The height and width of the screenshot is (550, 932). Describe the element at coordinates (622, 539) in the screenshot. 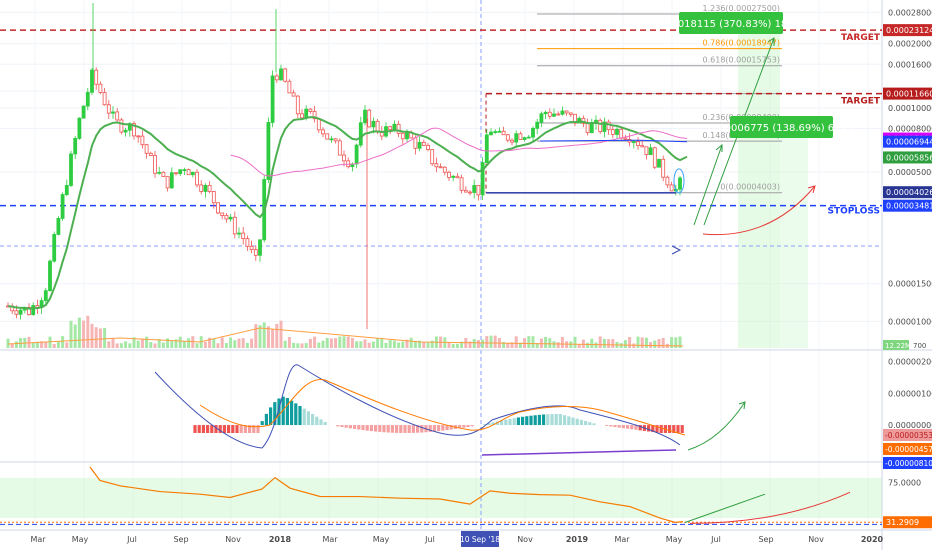

I see `time-tick-label: Mar` at that location.